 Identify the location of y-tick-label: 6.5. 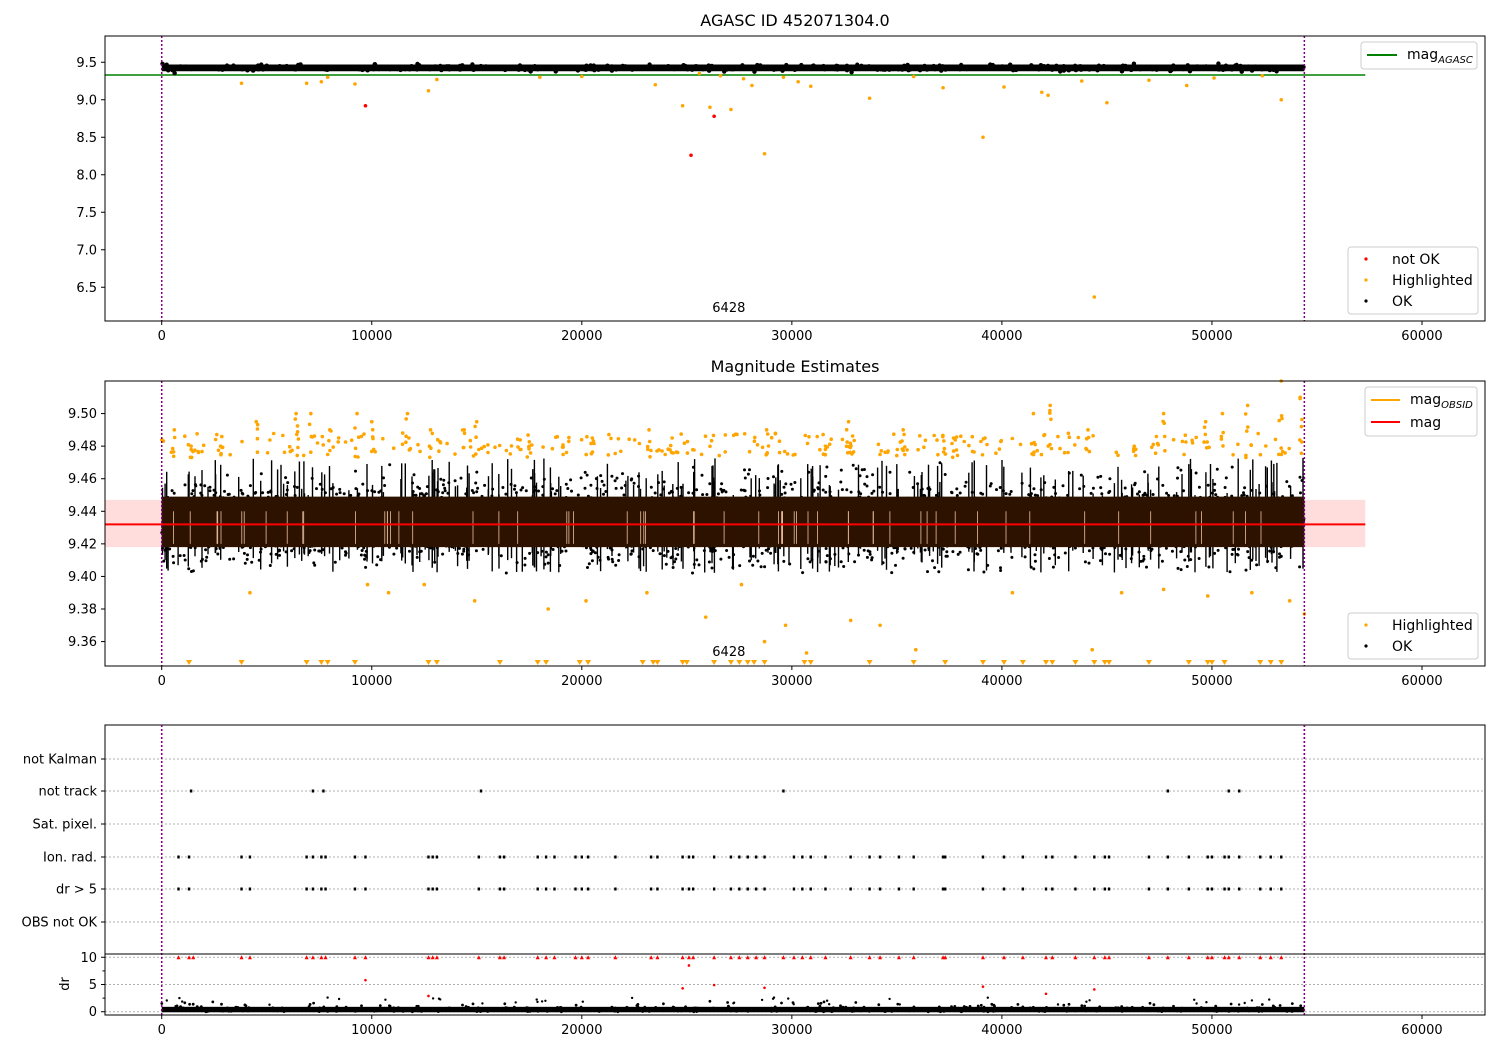
(86, 288).